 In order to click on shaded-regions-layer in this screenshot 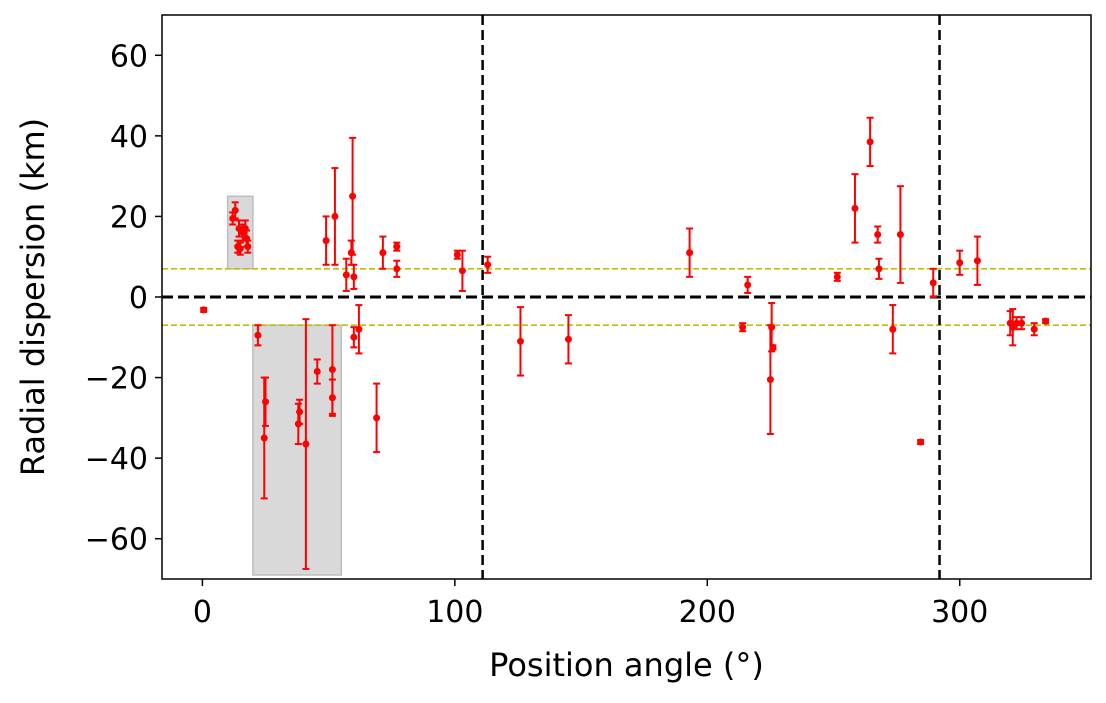, I will do `click(284, 385)`.